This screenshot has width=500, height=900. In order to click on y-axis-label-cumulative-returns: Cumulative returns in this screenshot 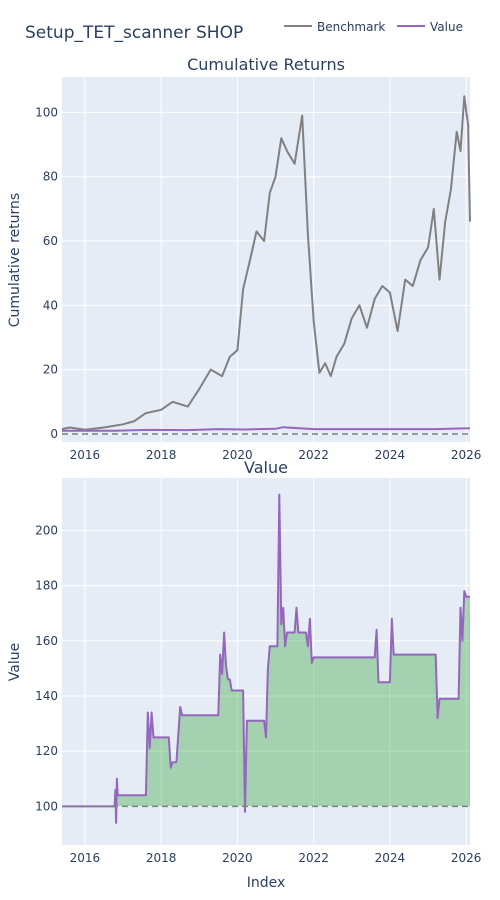, I will do `click(15, 260)`.